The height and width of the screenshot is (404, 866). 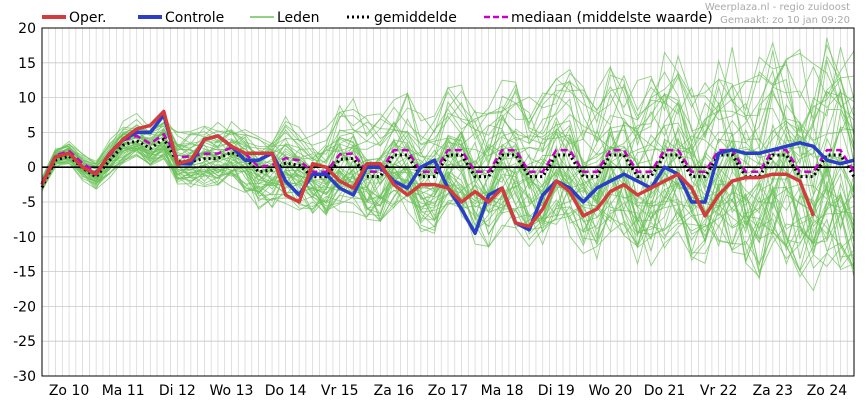 What do you see at coordinates (31, 168) in the screenshot?
I see `y-tick-label: 0` at bounding box center [31, 168].